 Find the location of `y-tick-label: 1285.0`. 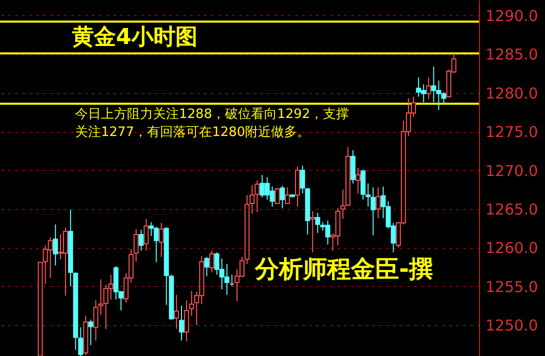

y-tick-label: 1285.0 is located at coordinates (512, 55).